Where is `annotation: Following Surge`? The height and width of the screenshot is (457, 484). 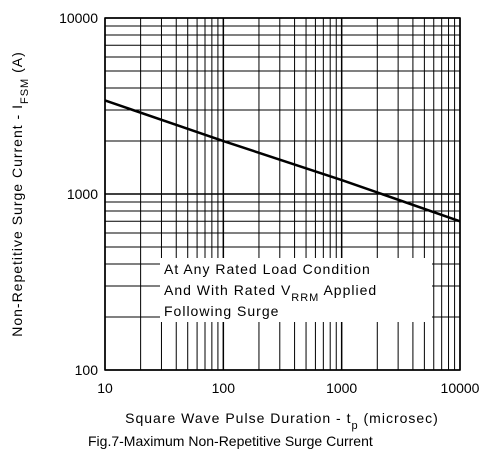 annotation: Following Surge is located at coordinates (221, 311).